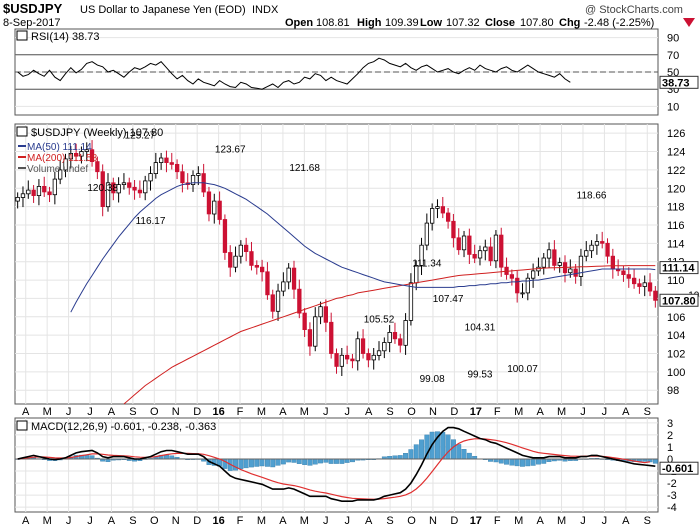 The width and height of the screenshot is (700, 530). Describe the element at coordinates (304, 168) in the screenshot. I see `price-annotation: 121.68` at that location.